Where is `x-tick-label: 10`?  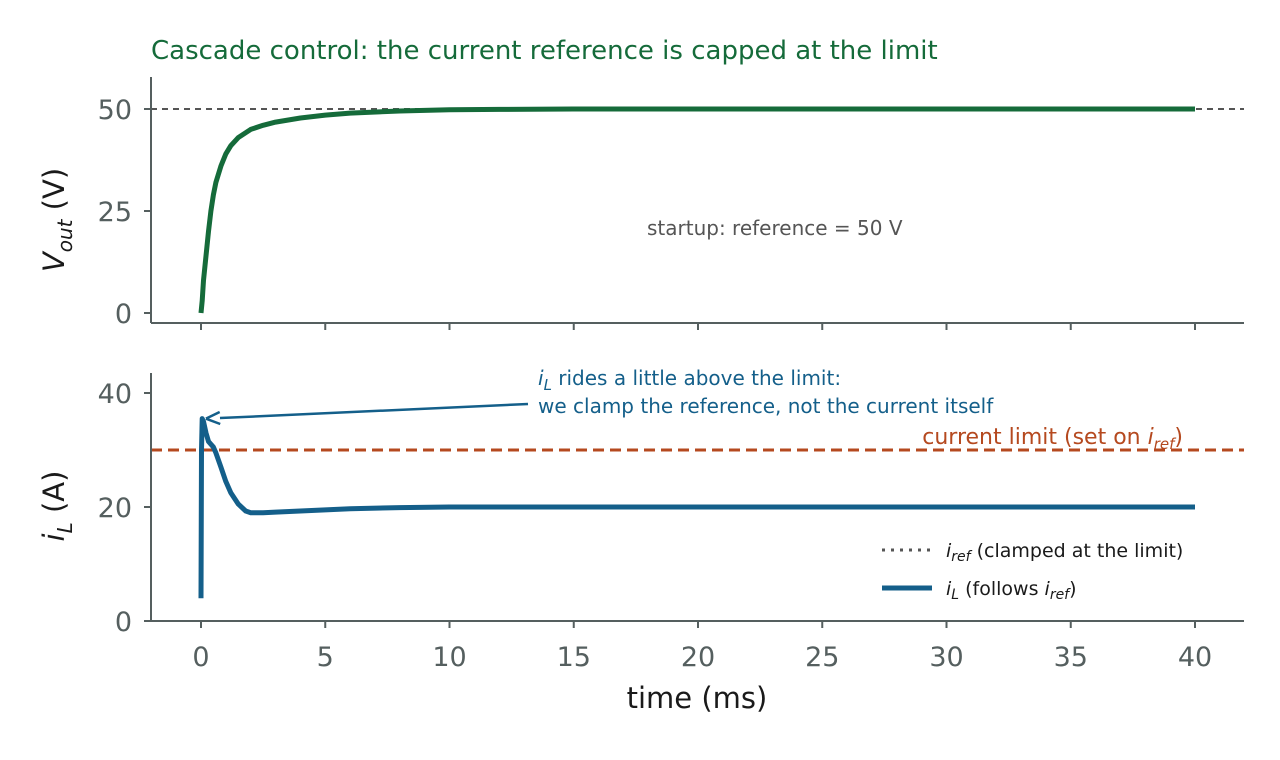 x-tick-label: 10 is located at coordinates (449, 657).